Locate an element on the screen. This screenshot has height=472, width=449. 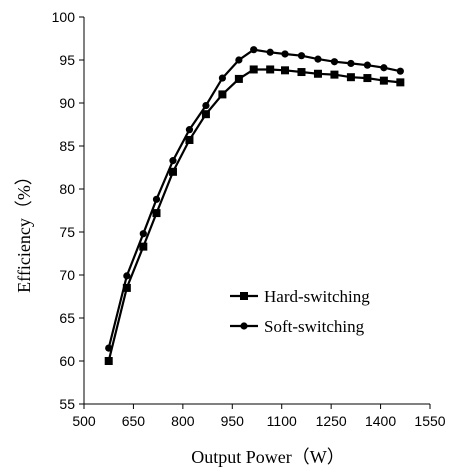
y-tick-label: 100 is located at coordinates (64, 17).